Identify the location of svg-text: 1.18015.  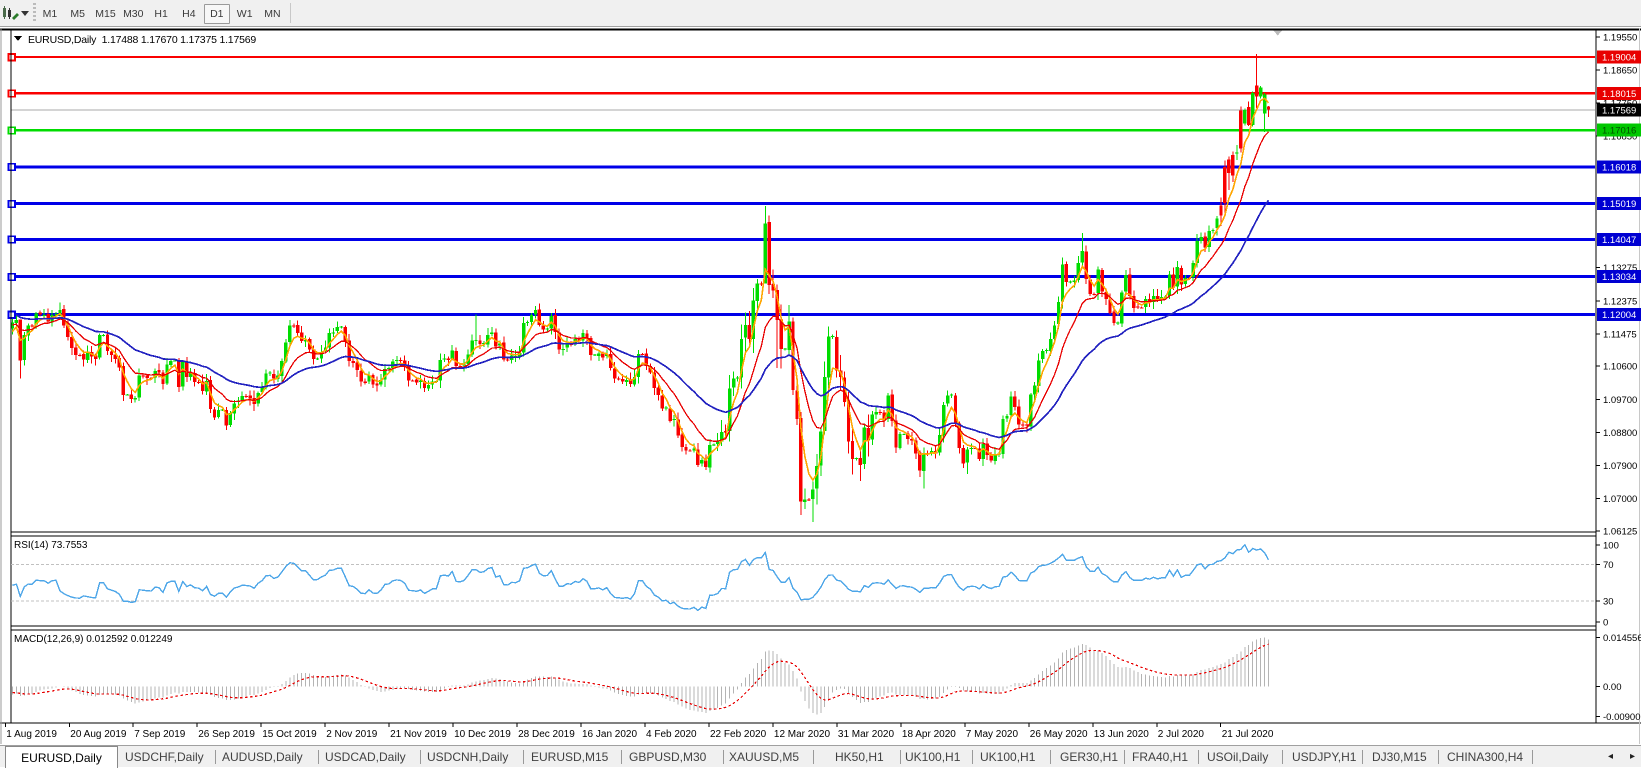
(1619, 94).